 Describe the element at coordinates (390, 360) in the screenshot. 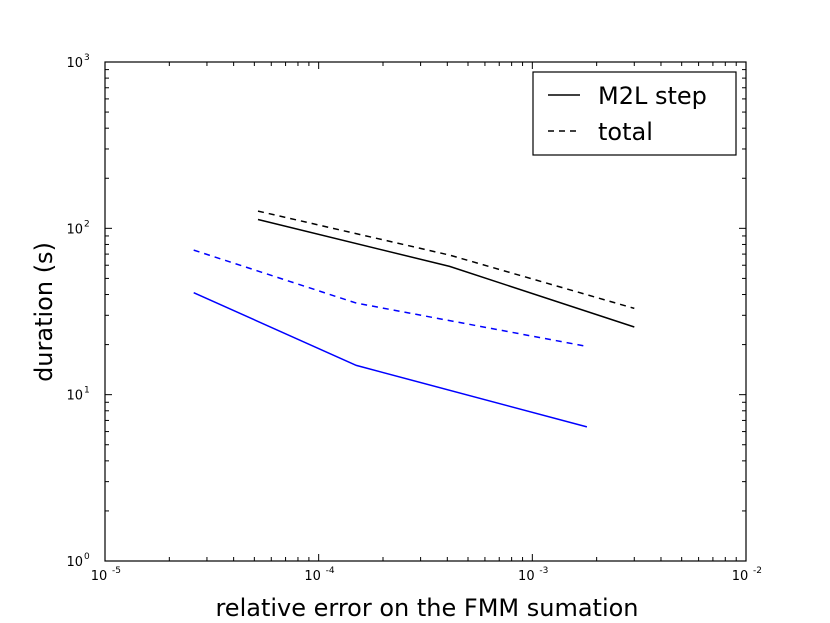

I see `series-line-blue-solid` at that location.